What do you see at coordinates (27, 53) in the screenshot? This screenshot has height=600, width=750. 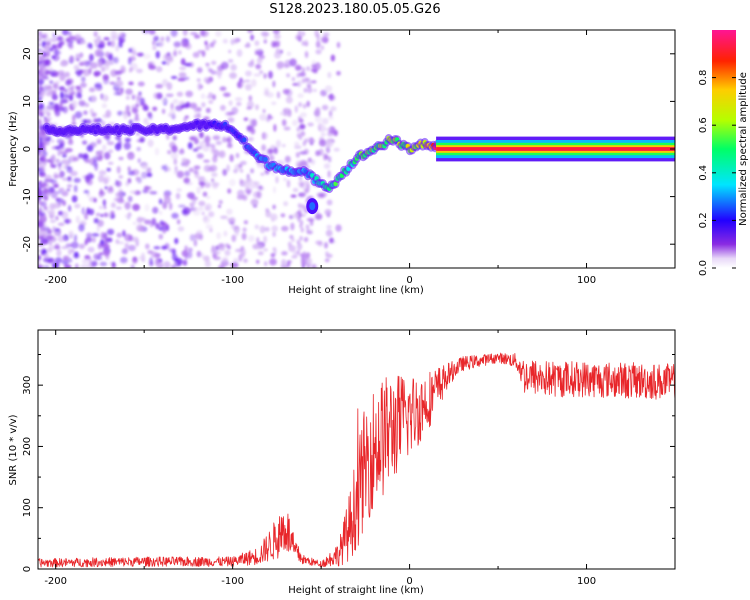 I see `y-tick-label: 20` at bounding box center [27, 53].